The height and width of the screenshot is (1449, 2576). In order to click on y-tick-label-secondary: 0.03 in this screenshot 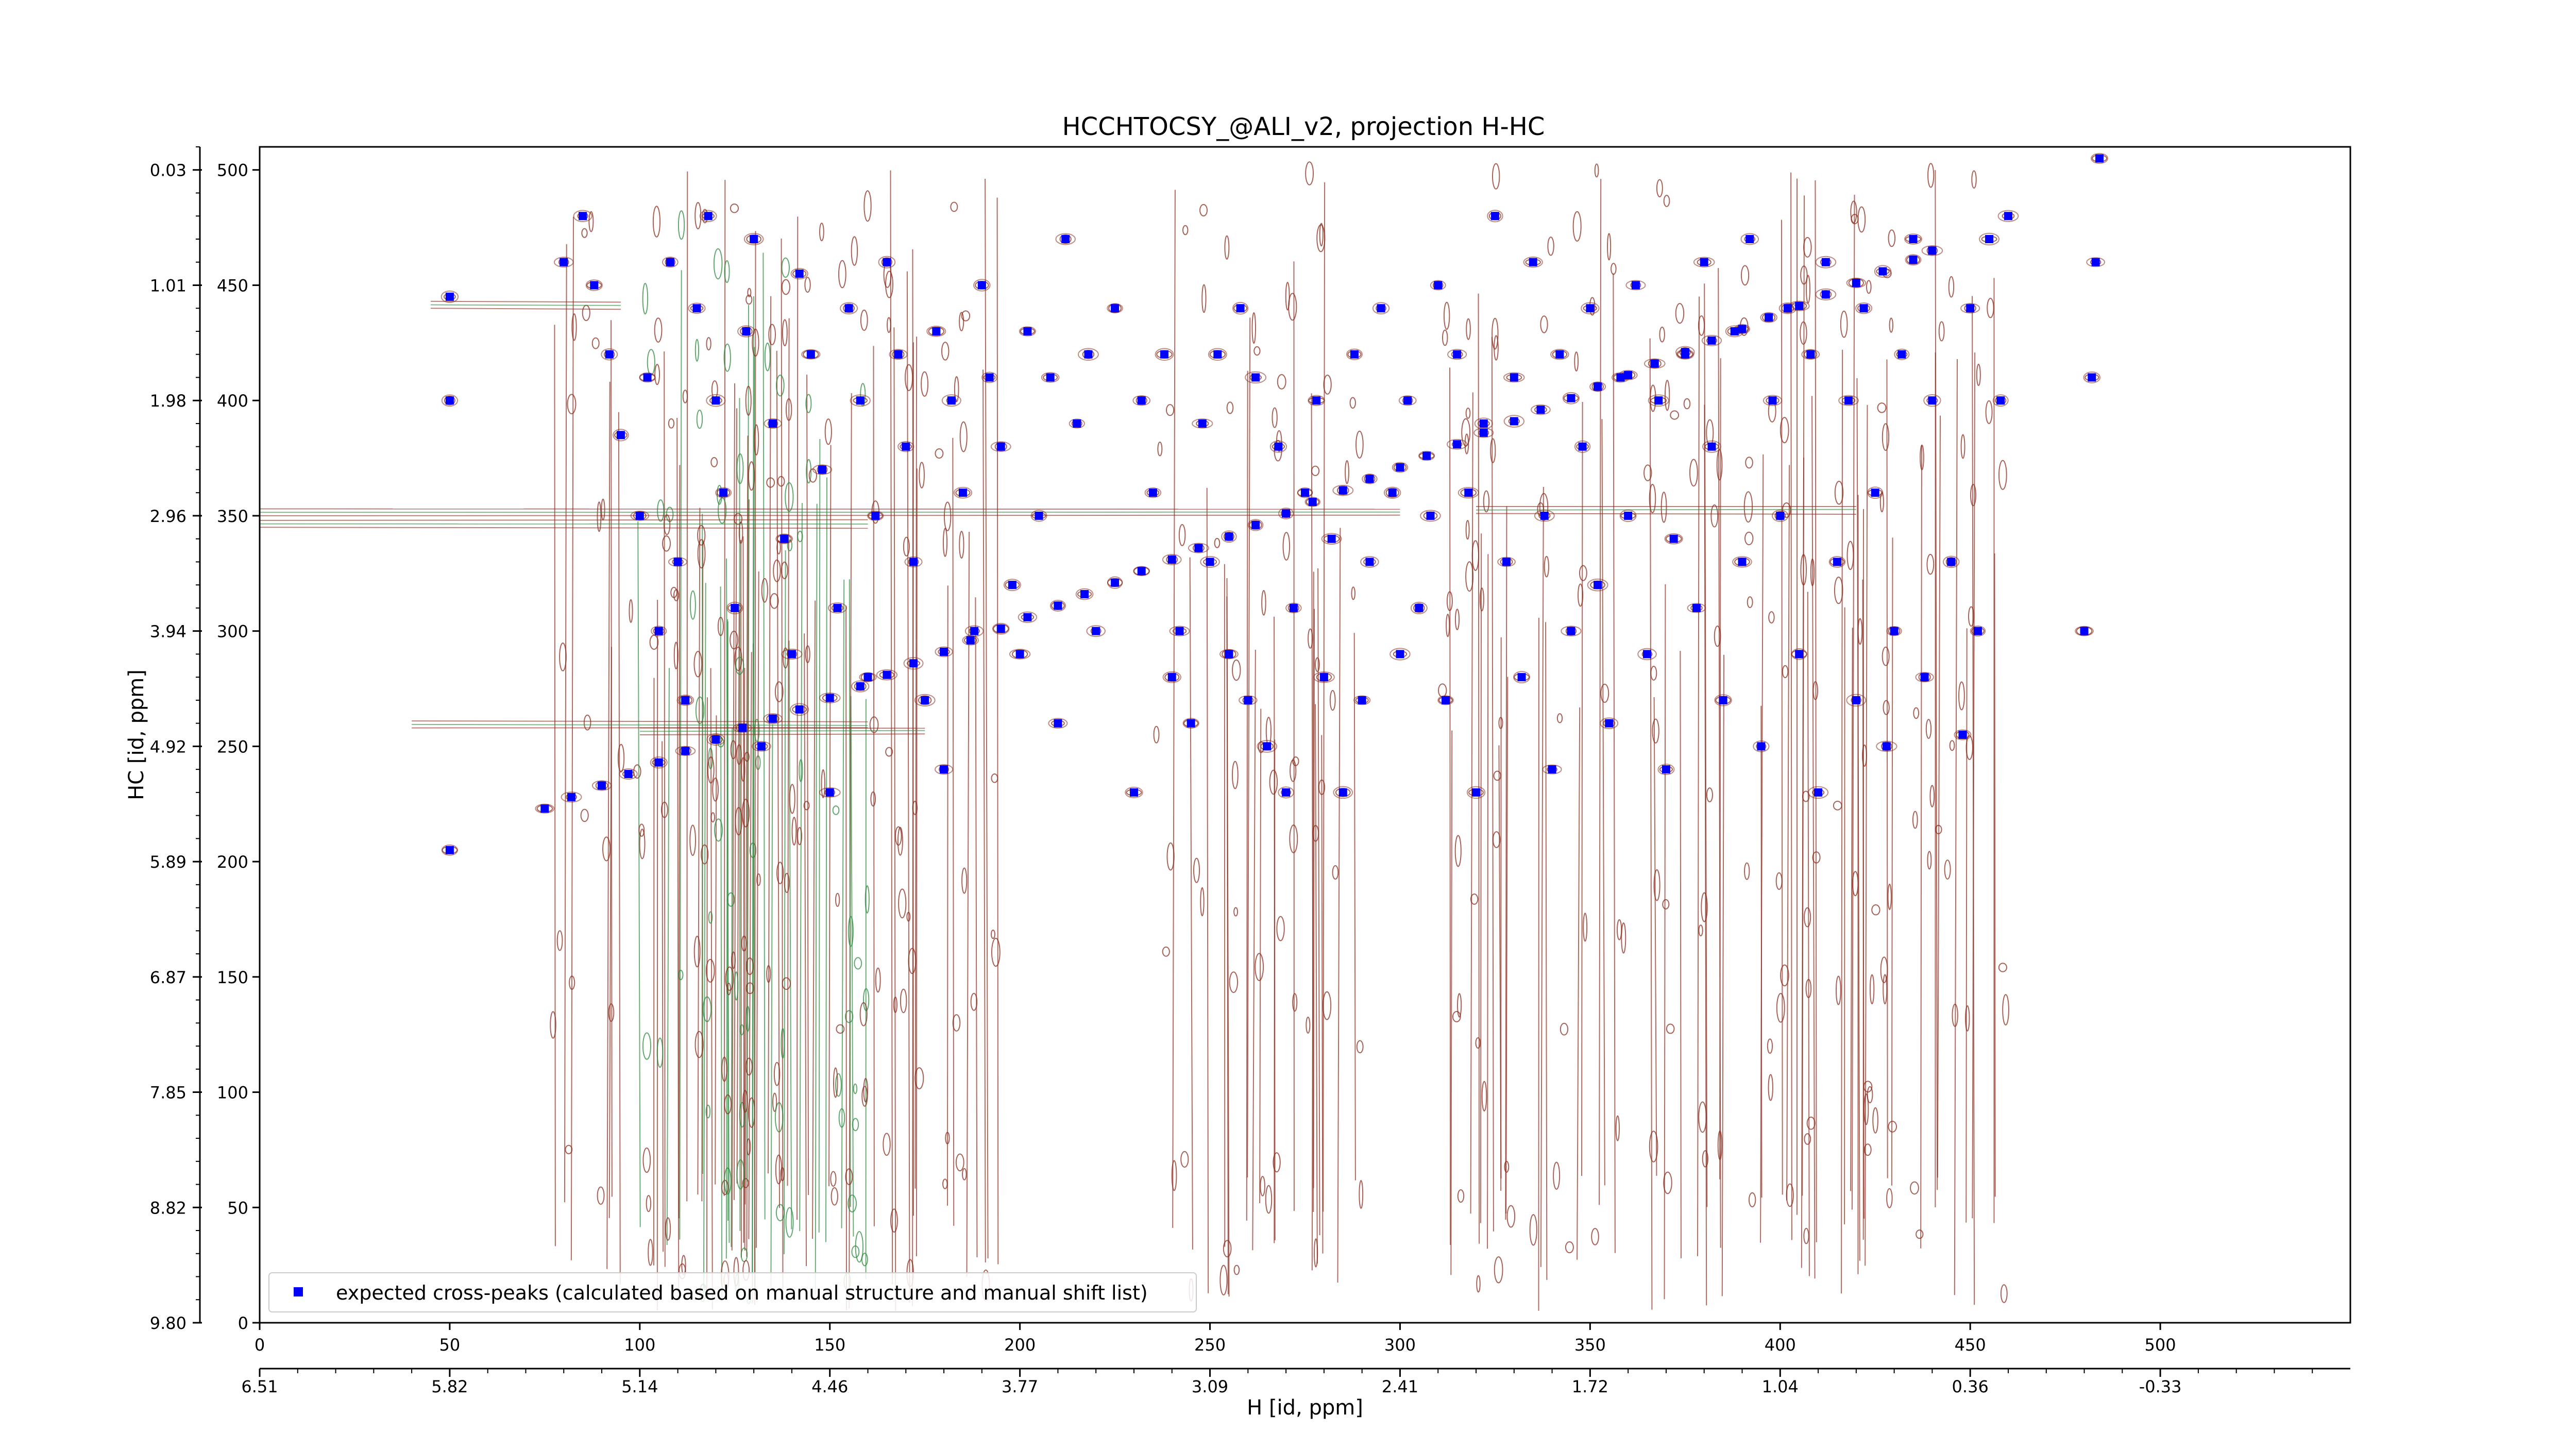, I will do `click(168, 170)`.